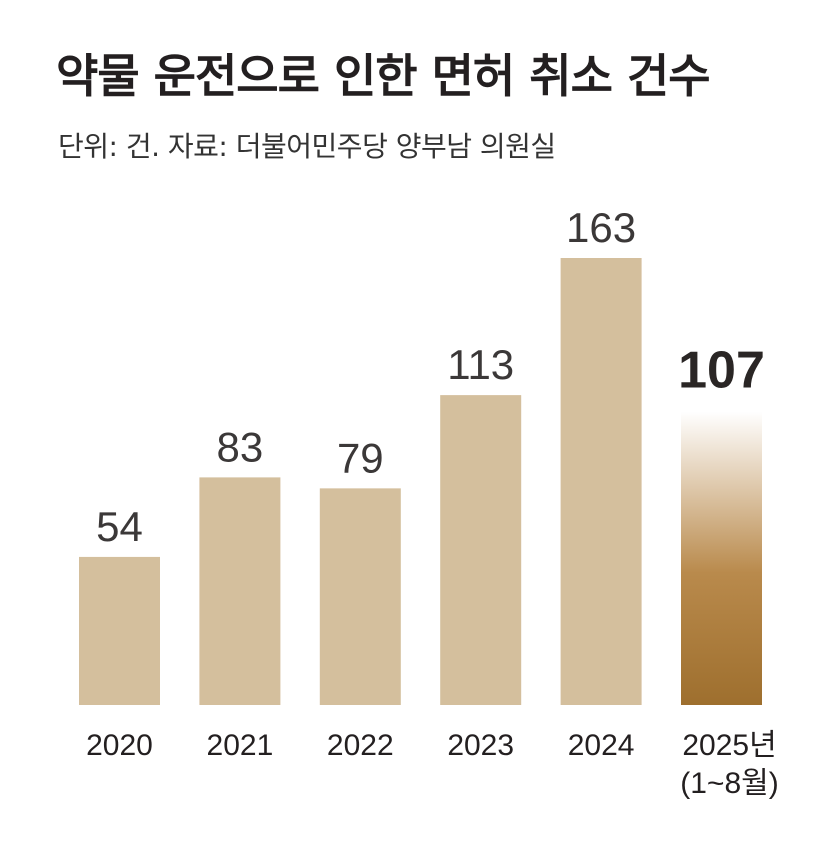 This screenshot has width=830, height=841. Describe the element at coordinates (119, 526) in the screenshot. I see `value-label-2020: 54` at that location.